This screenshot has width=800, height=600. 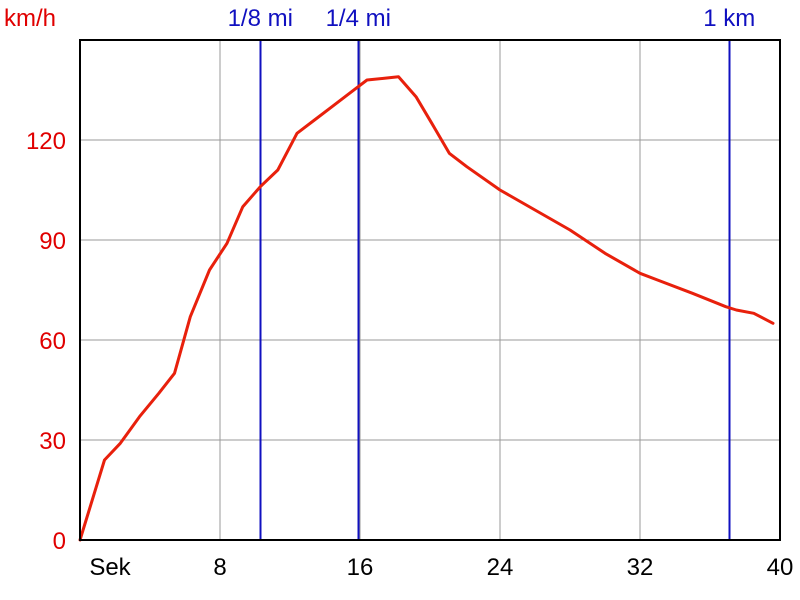 I want to click on distance-marker-label: 1/8 mi, so click(x=260, y=18).